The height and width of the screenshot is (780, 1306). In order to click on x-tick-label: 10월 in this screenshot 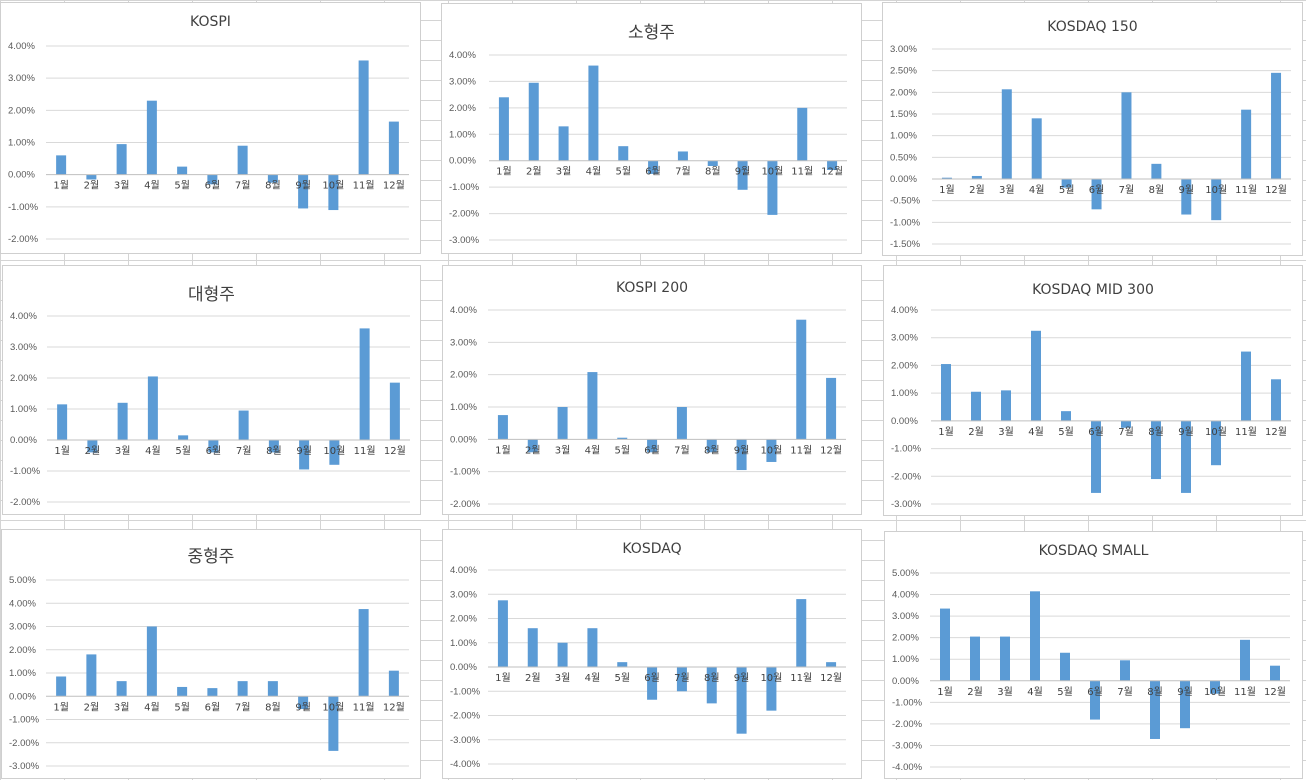, I will do `click(1216, 432)`.